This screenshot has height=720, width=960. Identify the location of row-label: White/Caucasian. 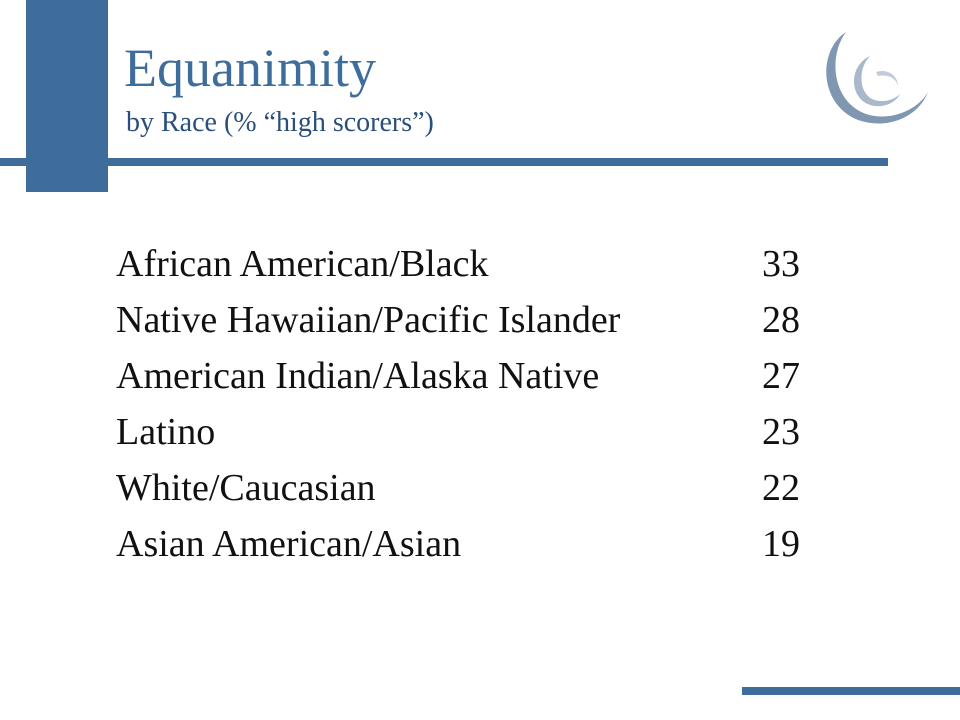
(246, 488).